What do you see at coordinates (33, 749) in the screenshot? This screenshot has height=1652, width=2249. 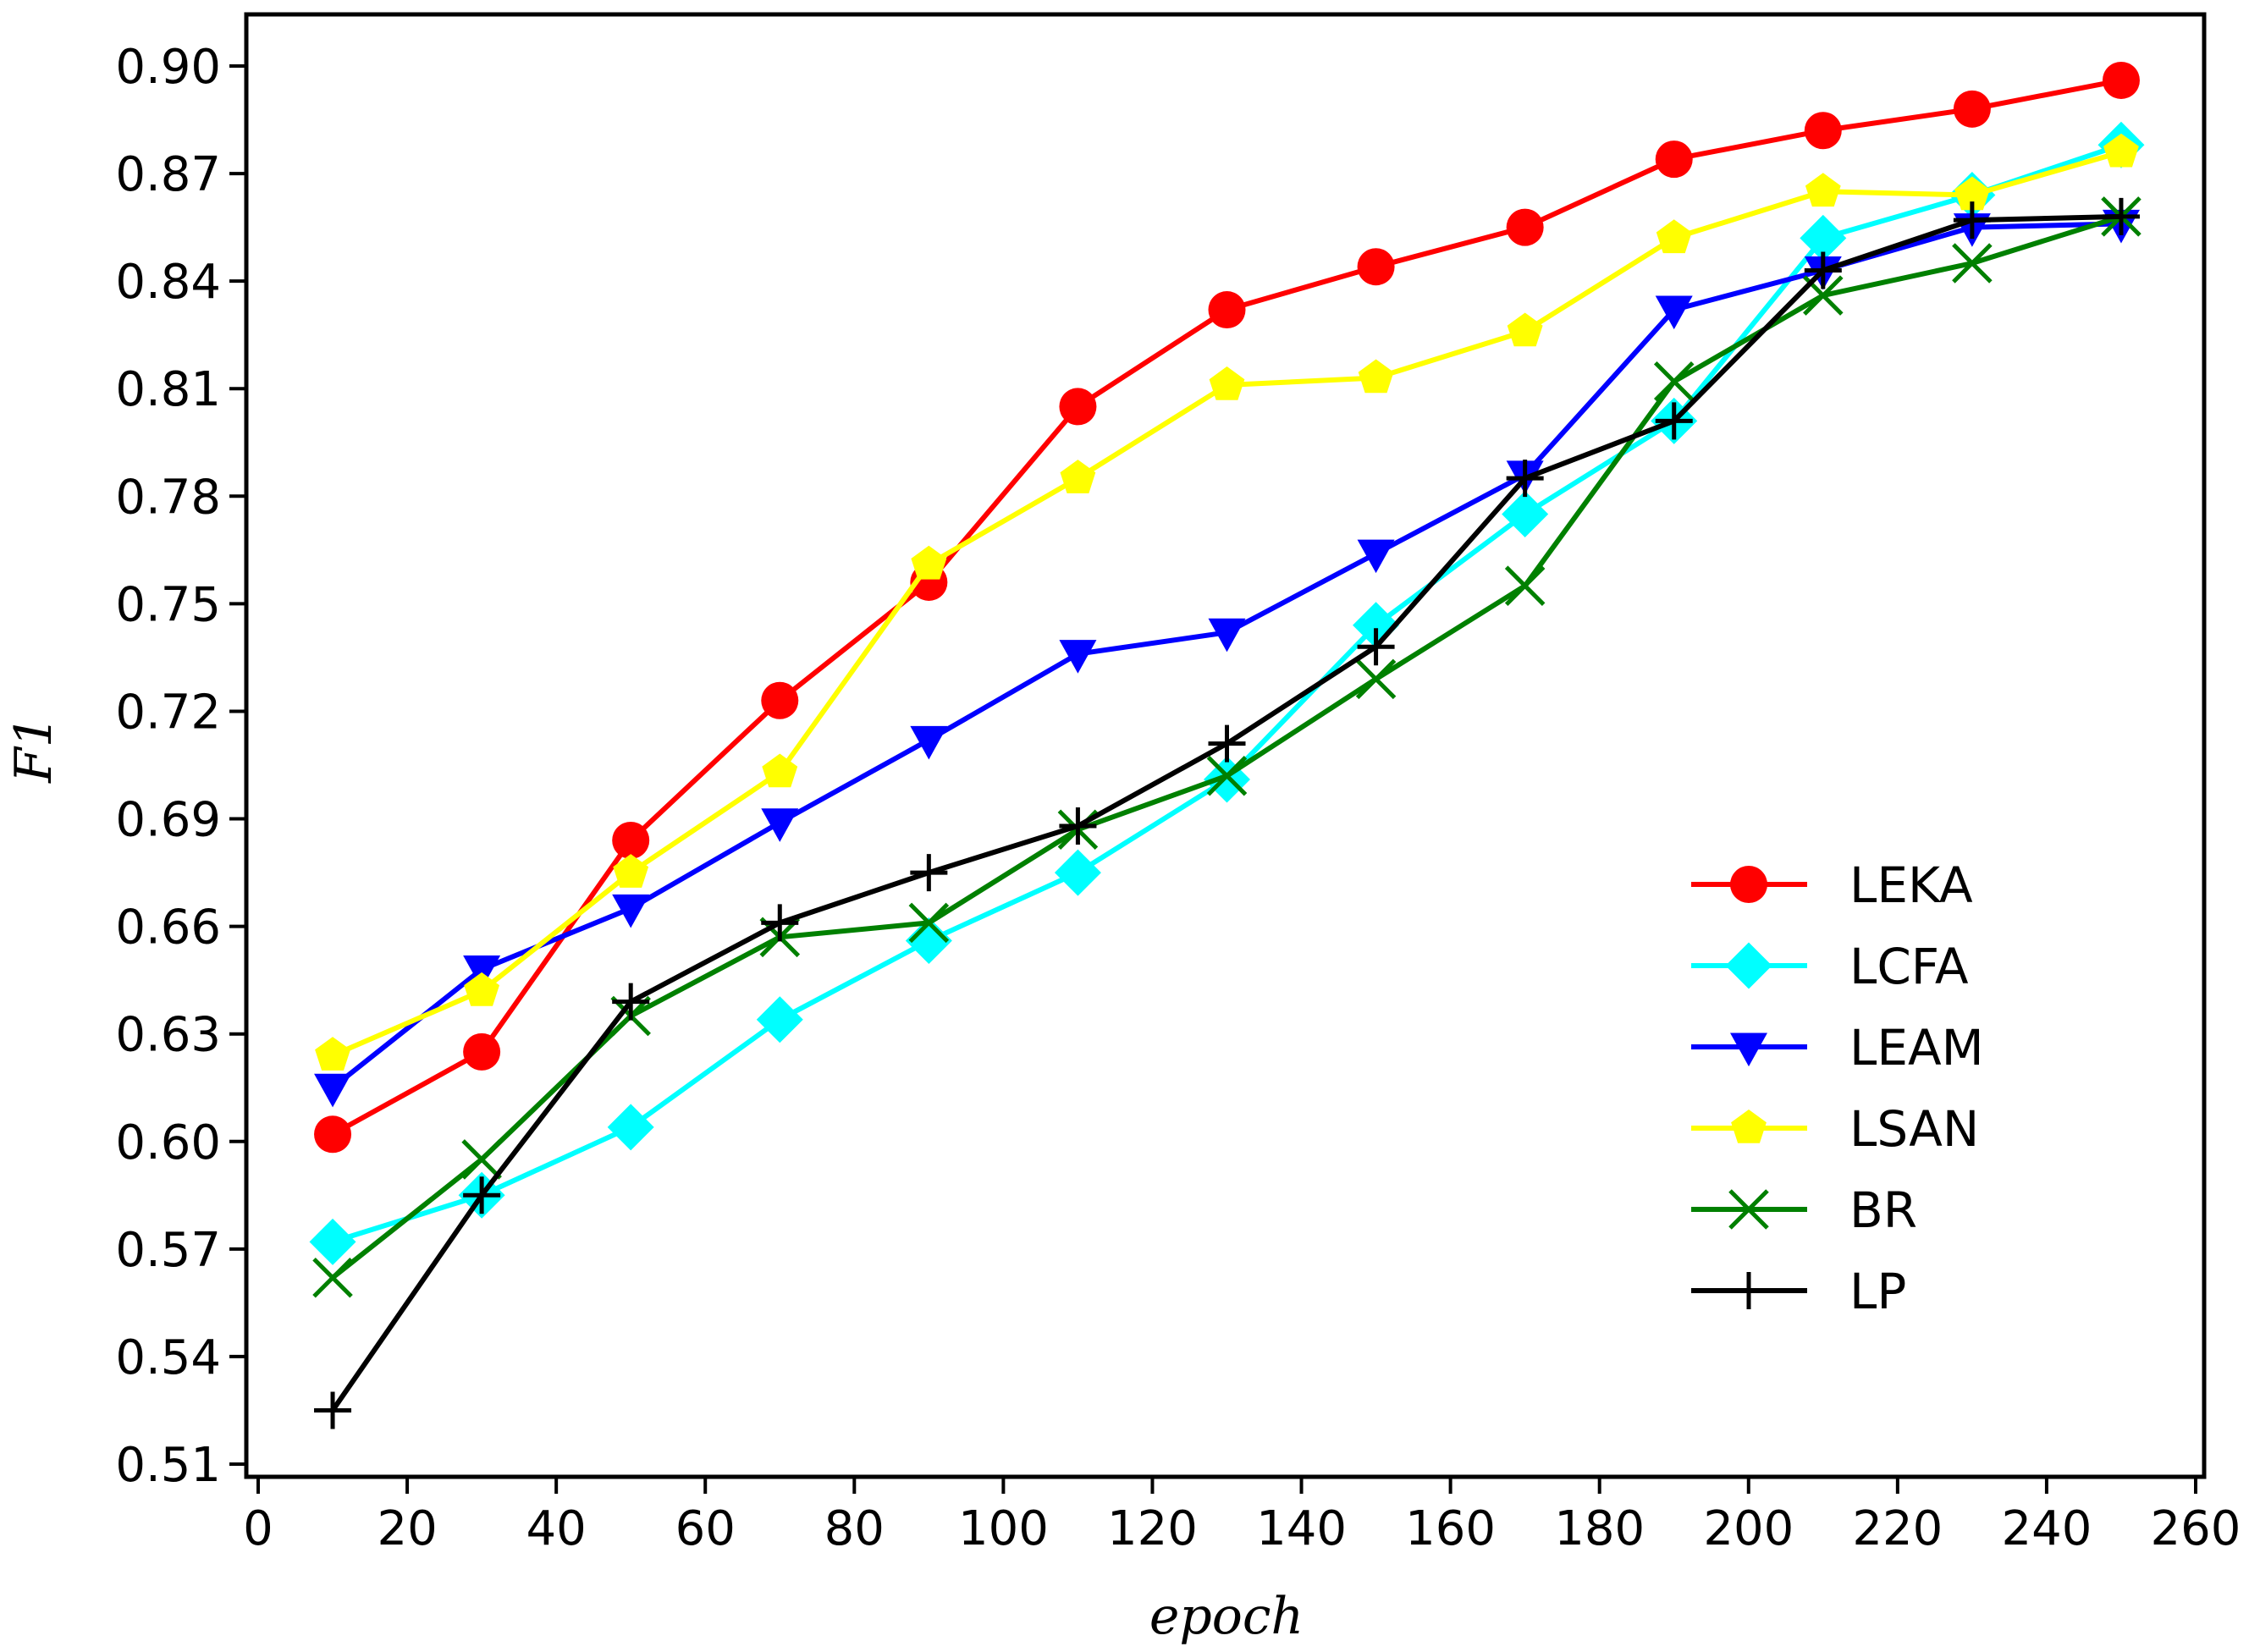 I see `y-axis-label: F1` at bounding box center [33, 749].